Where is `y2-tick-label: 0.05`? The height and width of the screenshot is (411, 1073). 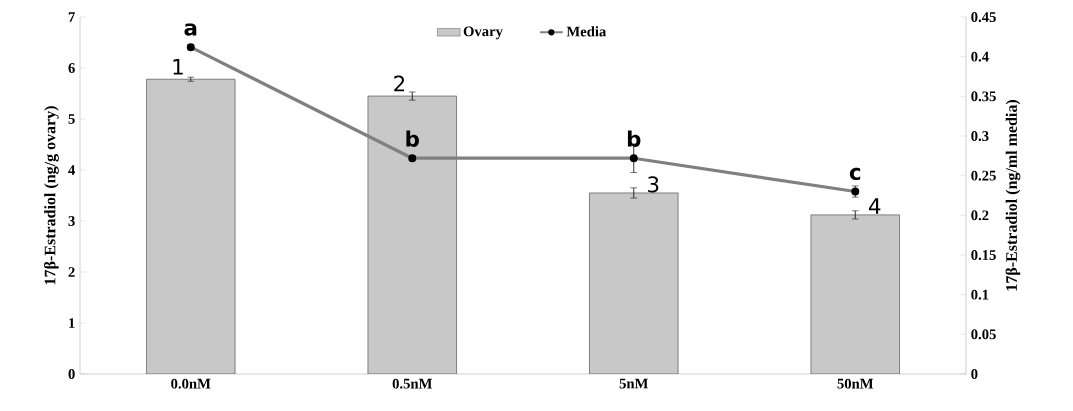 y2-tick-label: 0.05 is located at coordinates (983, 334).